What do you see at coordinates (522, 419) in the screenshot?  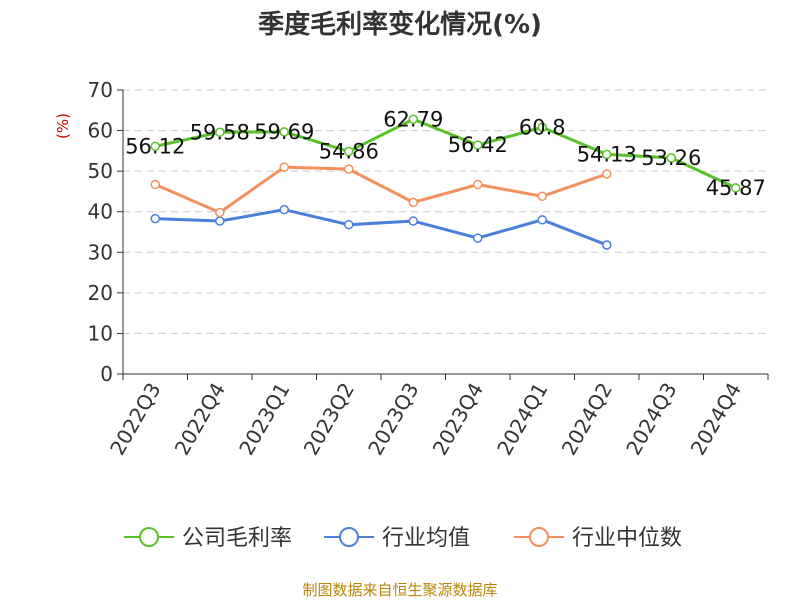 I see `x-tick-label: 2024Q1` at bounding box center [522, 419].